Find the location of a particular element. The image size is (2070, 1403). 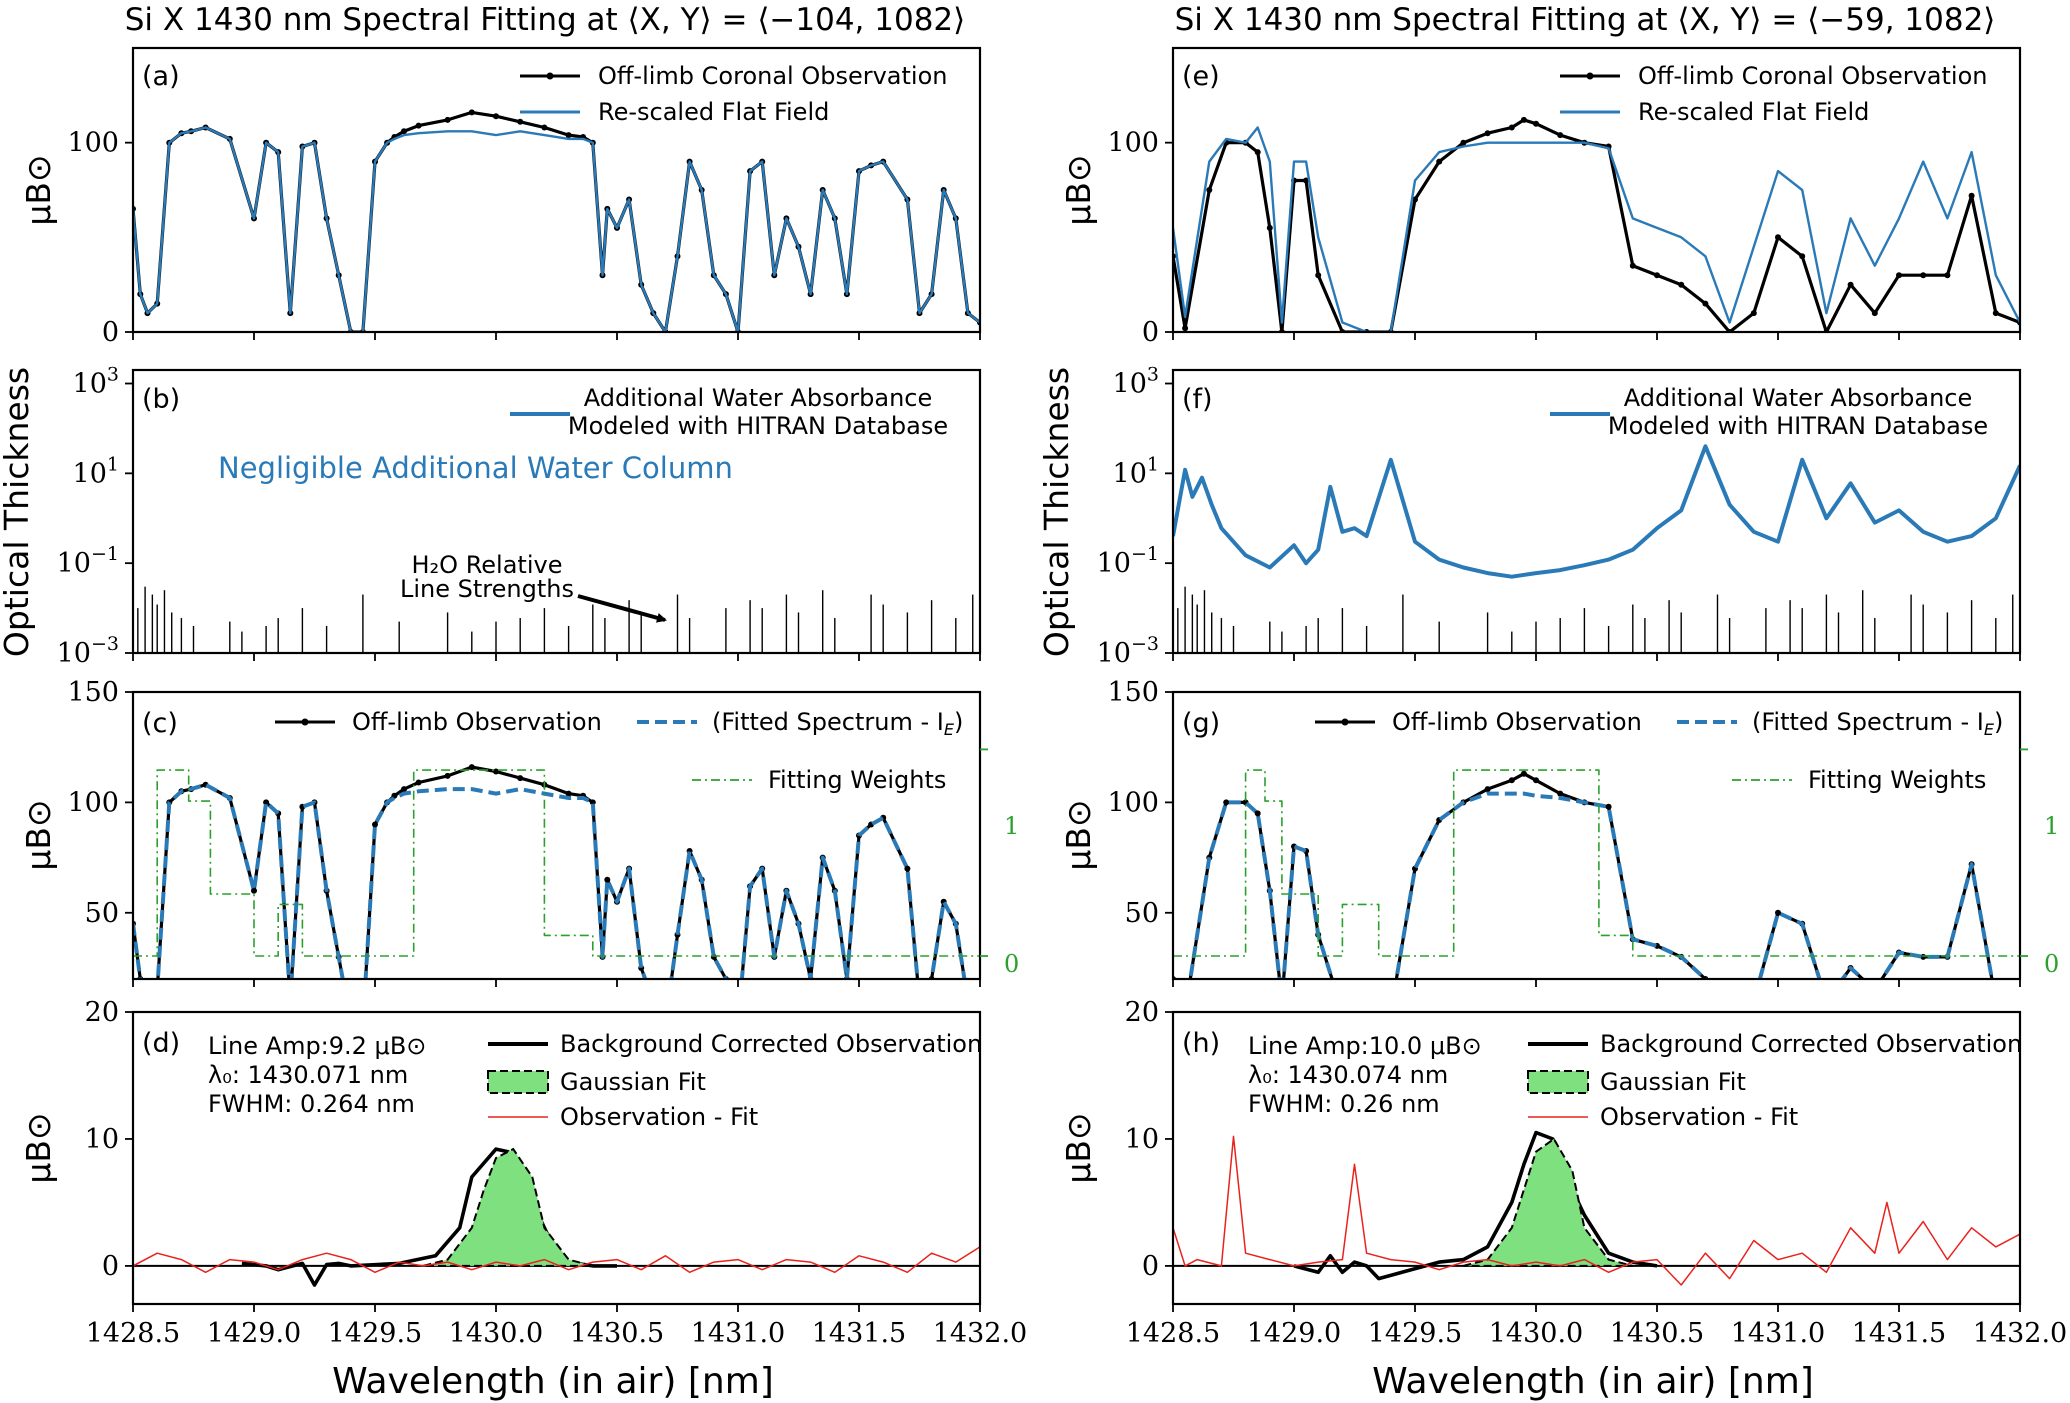

legend-e-obs: Off-limb Coronal Observation is located at coordinates (1813, 76).